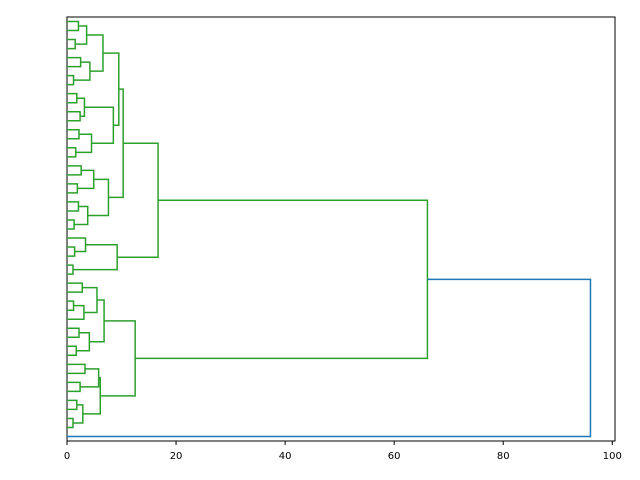 The width and height of the screenshot is (640, 480). Describe the element at coordinates (503, 456) in the screenshot. I see `x-tick-label: 80` at that location.